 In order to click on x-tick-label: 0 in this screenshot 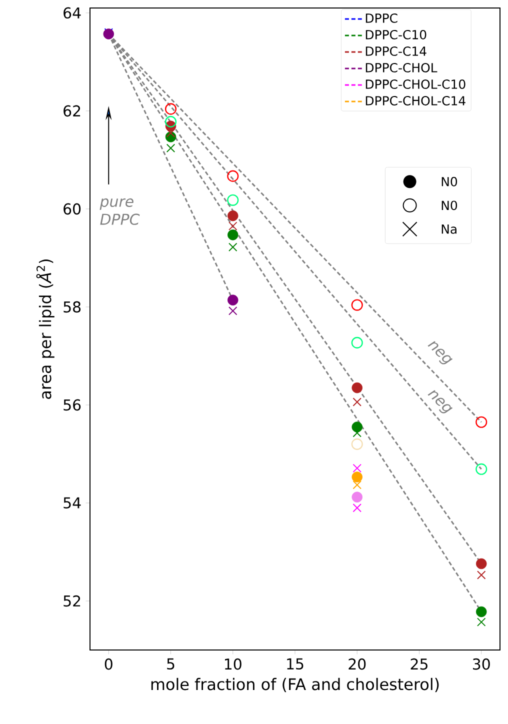, I will do `click(108, 664)`.